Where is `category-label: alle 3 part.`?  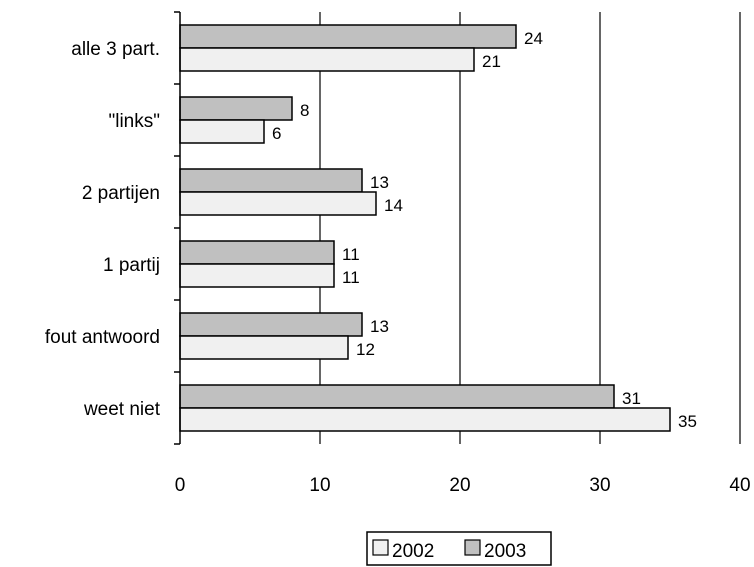 category-label: alle 3 part. is located at coordinates (115, 49).